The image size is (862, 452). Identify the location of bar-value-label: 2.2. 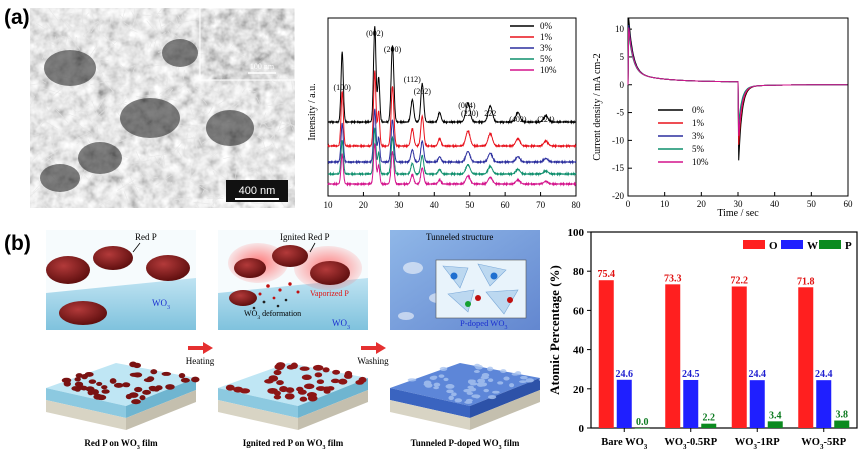
(709, 418).